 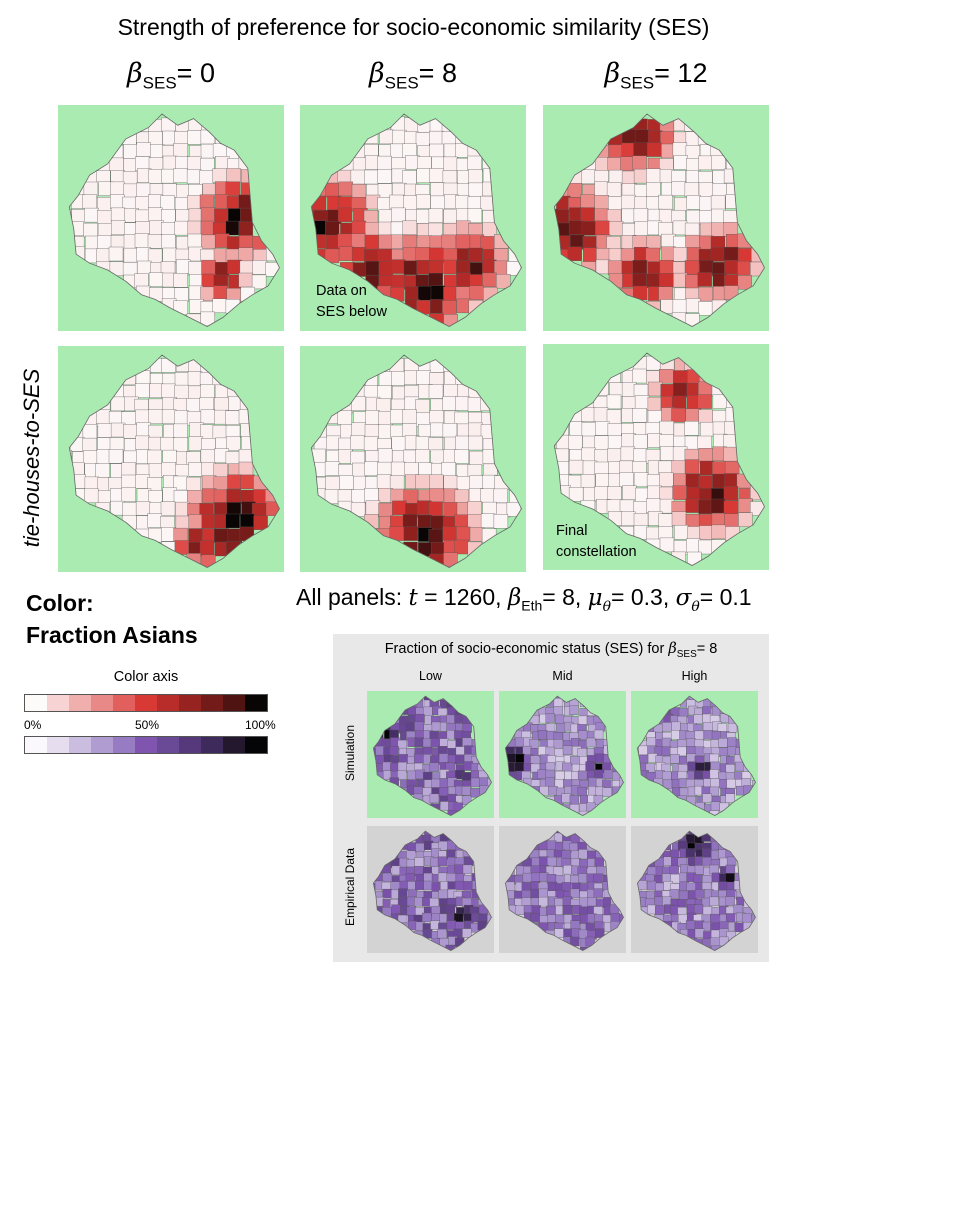 What do you see at coordinates (174, 220) in the screenshot?
I see `map-outline` at bounding box center [174, 220].